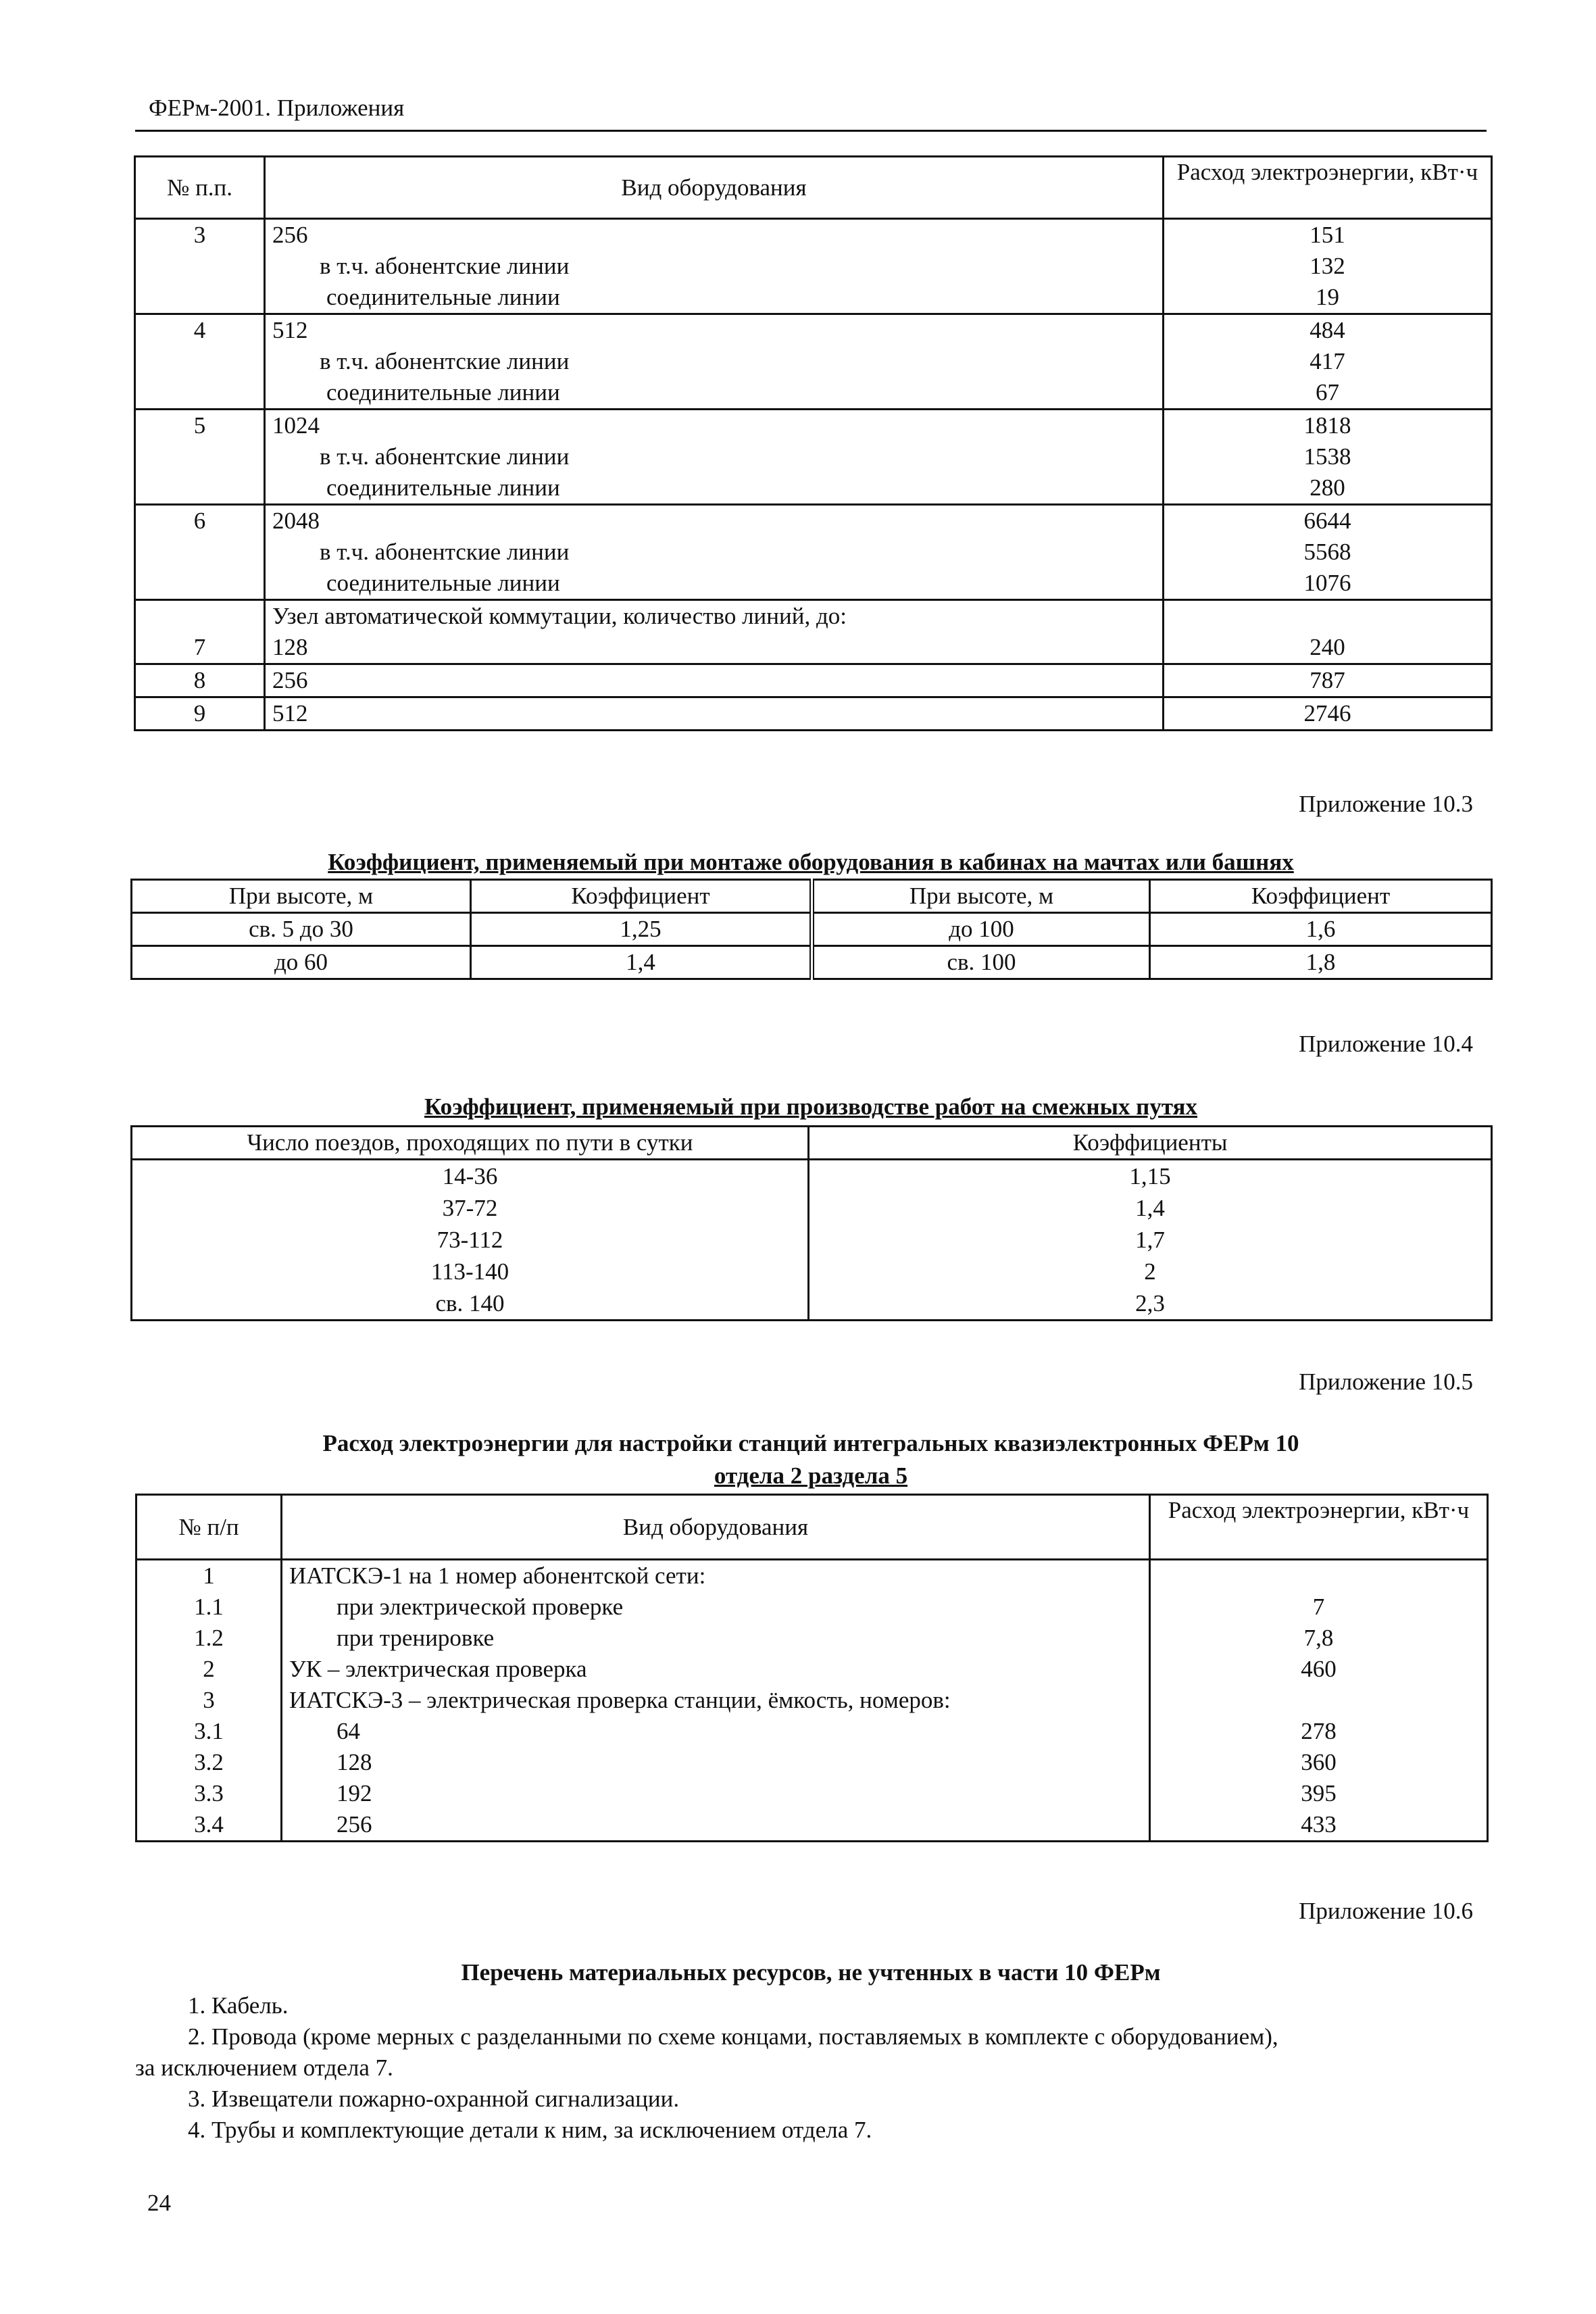 This screenshot has height=2314, width=1596. Describe the element at coordinates (812, 1793) in the screenshot. I see `table-row: 3.3 192 395` at that location.